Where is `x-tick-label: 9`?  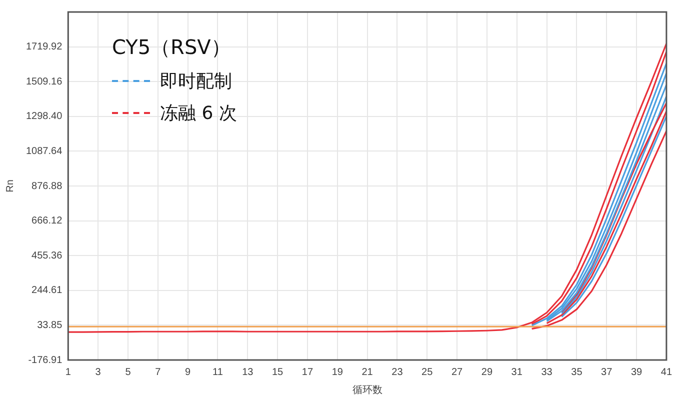 x-tick-label: 9 is located at coordinates (188, 372).